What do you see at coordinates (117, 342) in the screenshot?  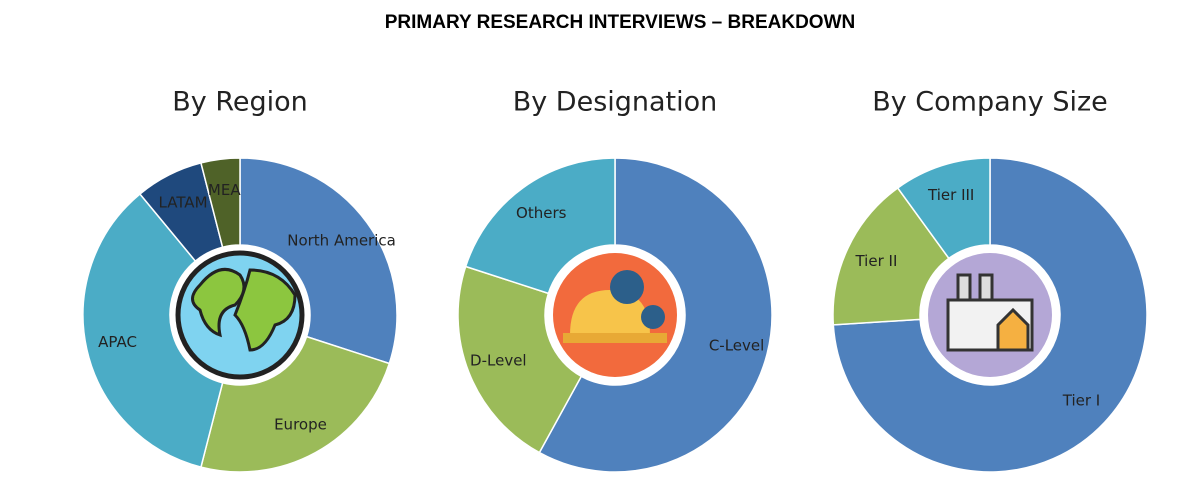 I see `slice-label: APAC` at bounding box center [117, 342].